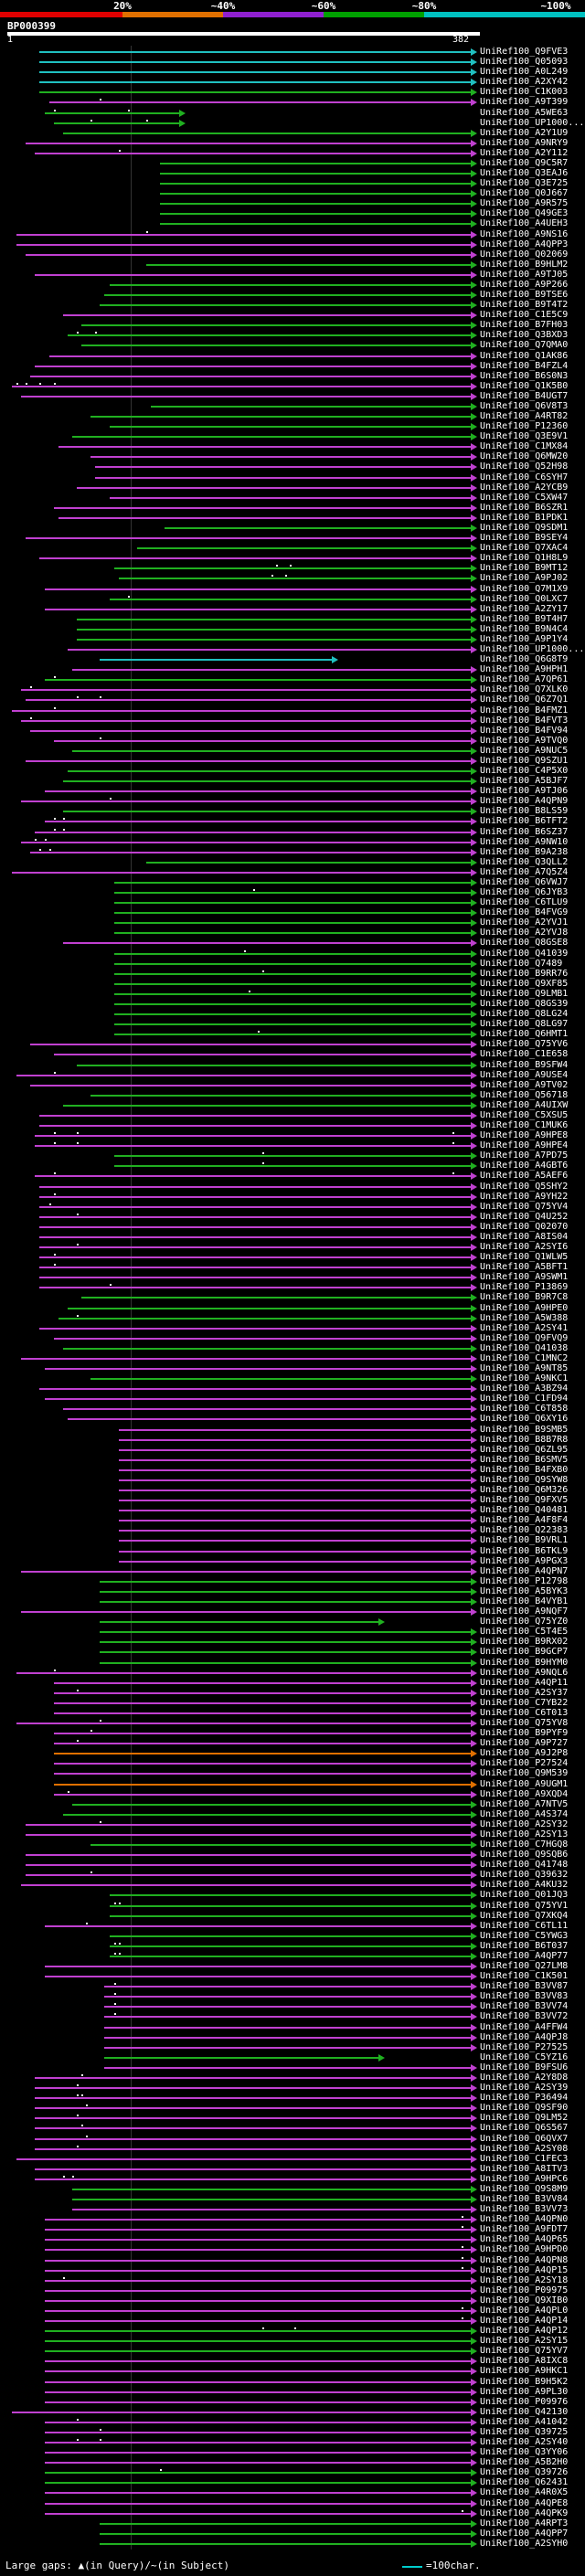 The width and height of the screenshot is (585, 2576). I want to click on hit-label-link: UniRef100_Q6Z7Q1, so click(524, 699).